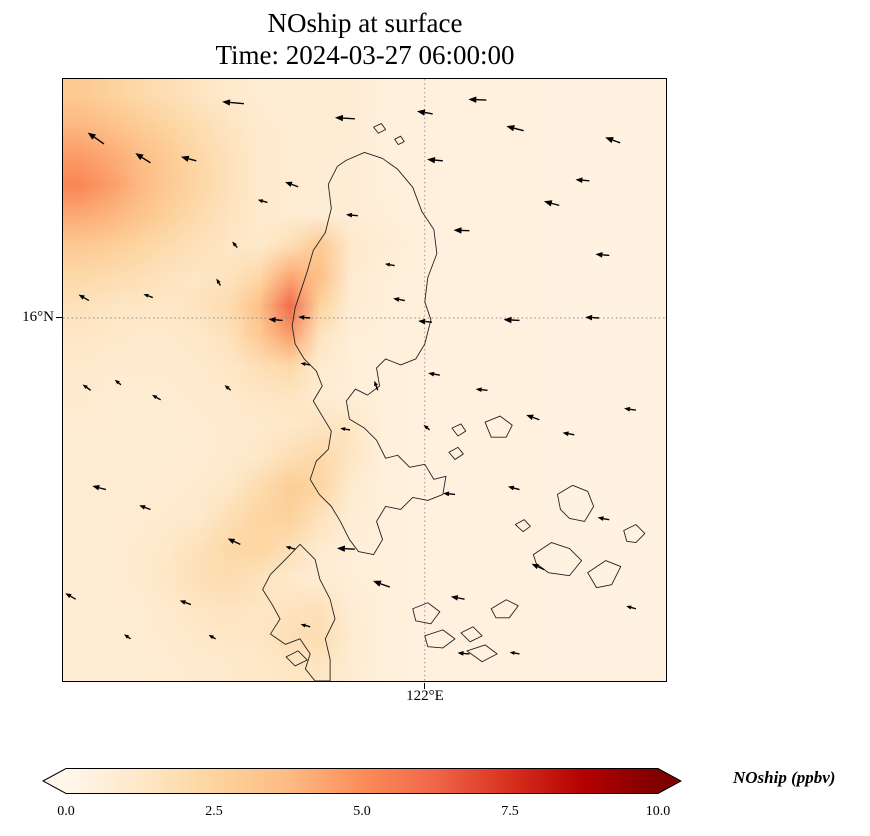 Image resolution: width=870 pixels, height=836 pixels. Describe the element at coordinates (362, 781) in the screenshot. I see `colorbar` at that location.